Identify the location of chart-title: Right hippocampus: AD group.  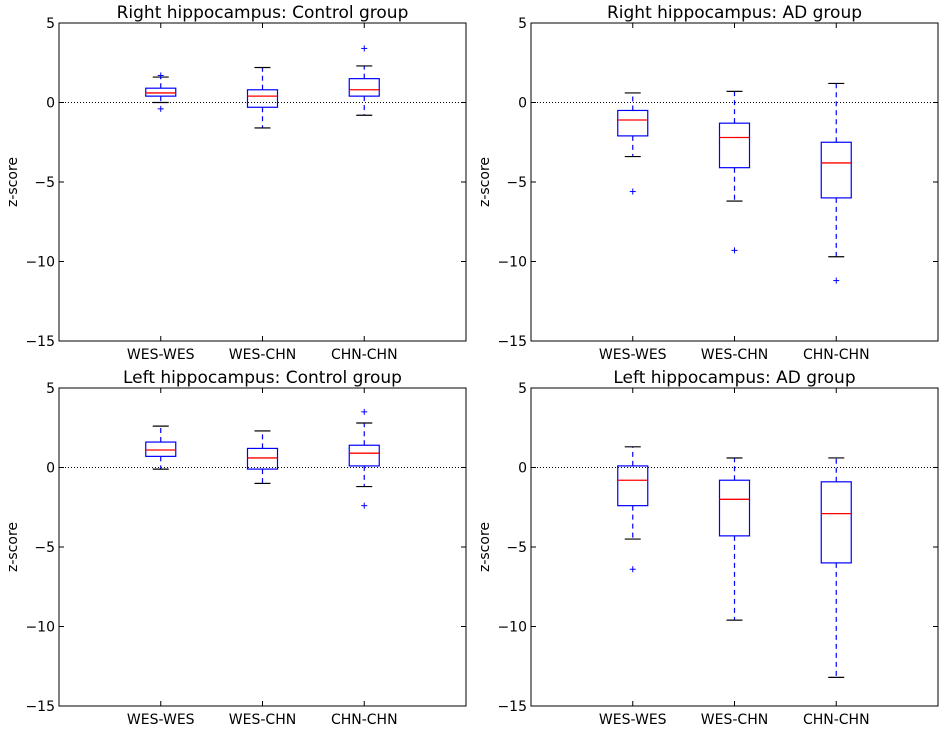
(734, 13).